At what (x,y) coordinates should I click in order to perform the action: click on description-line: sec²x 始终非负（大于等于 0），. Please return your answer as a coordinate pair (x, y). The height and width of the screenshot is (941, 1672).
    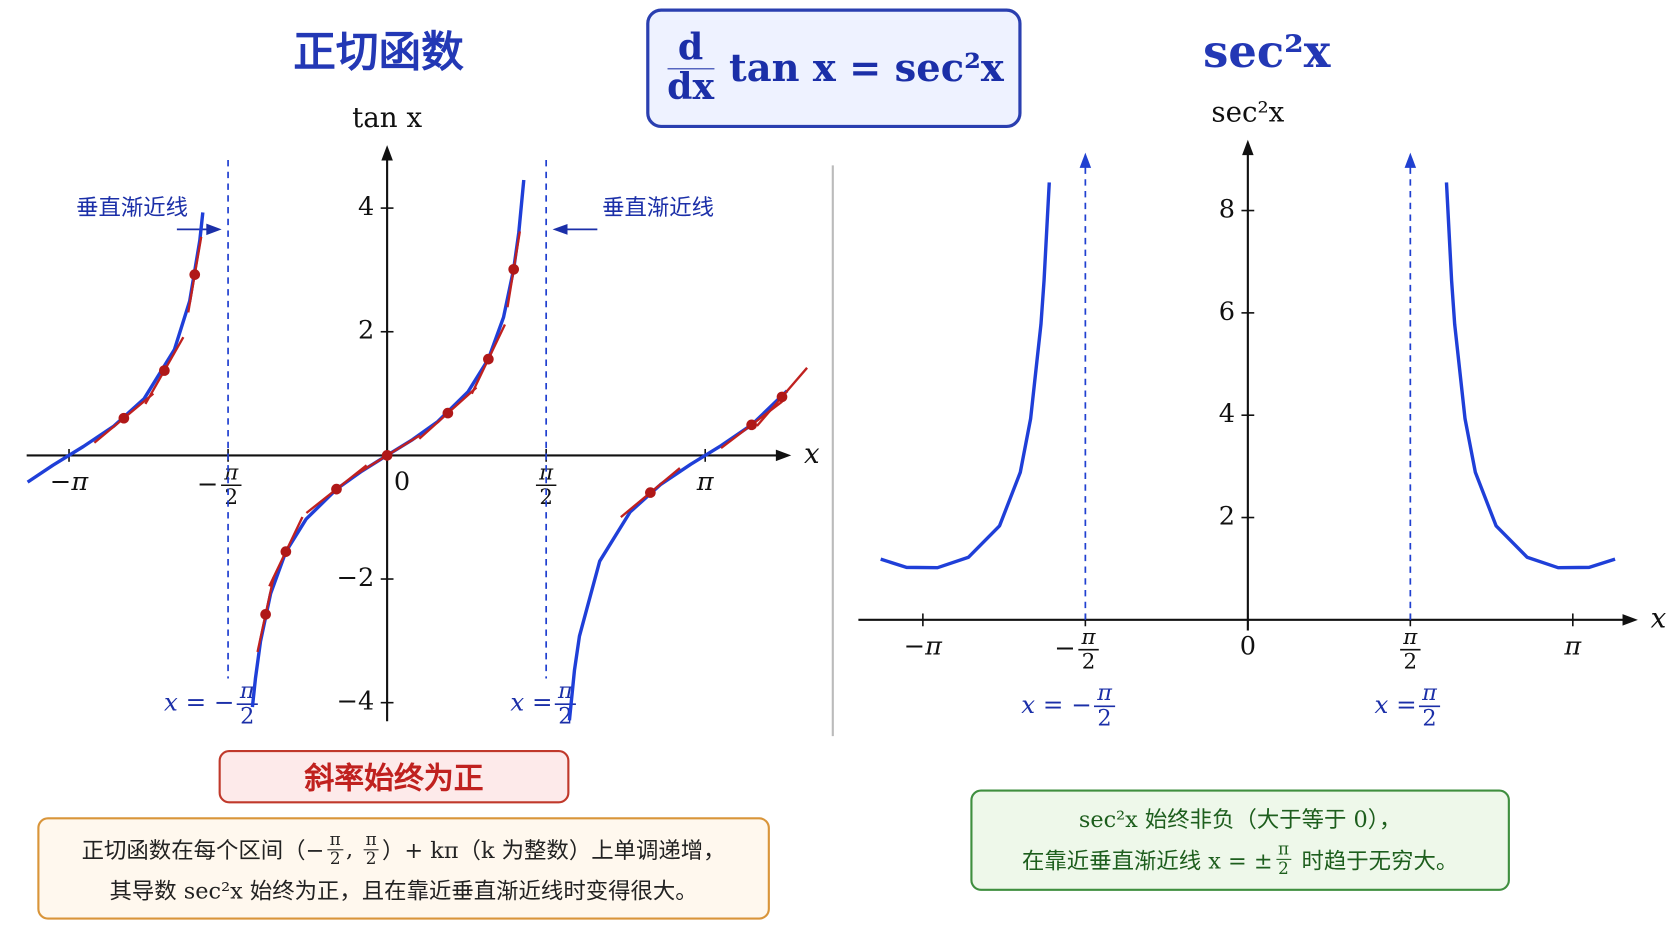
    Looking at the image, I should click on (1240, 819).